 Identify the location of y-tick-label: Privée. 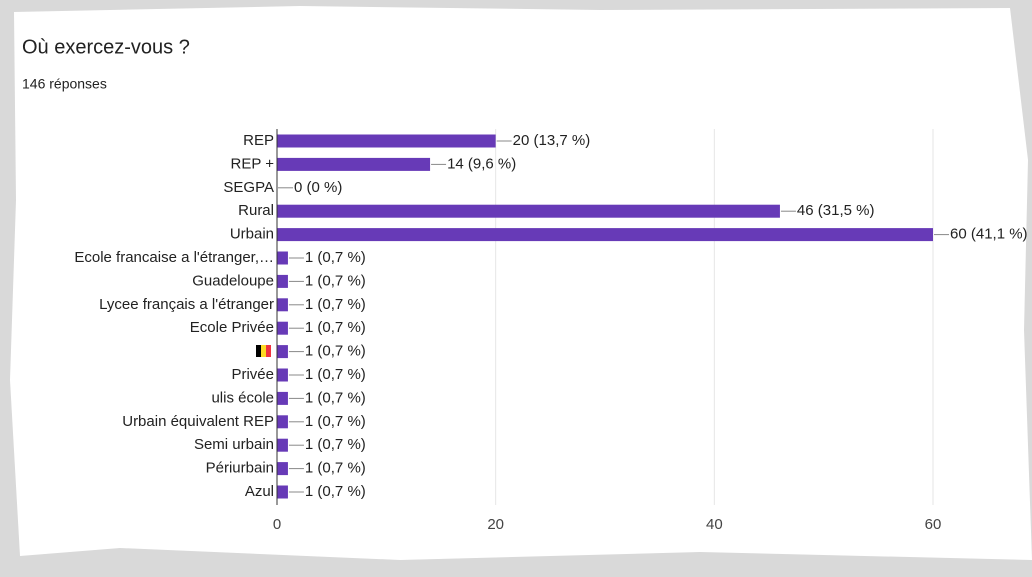
(252, 374).